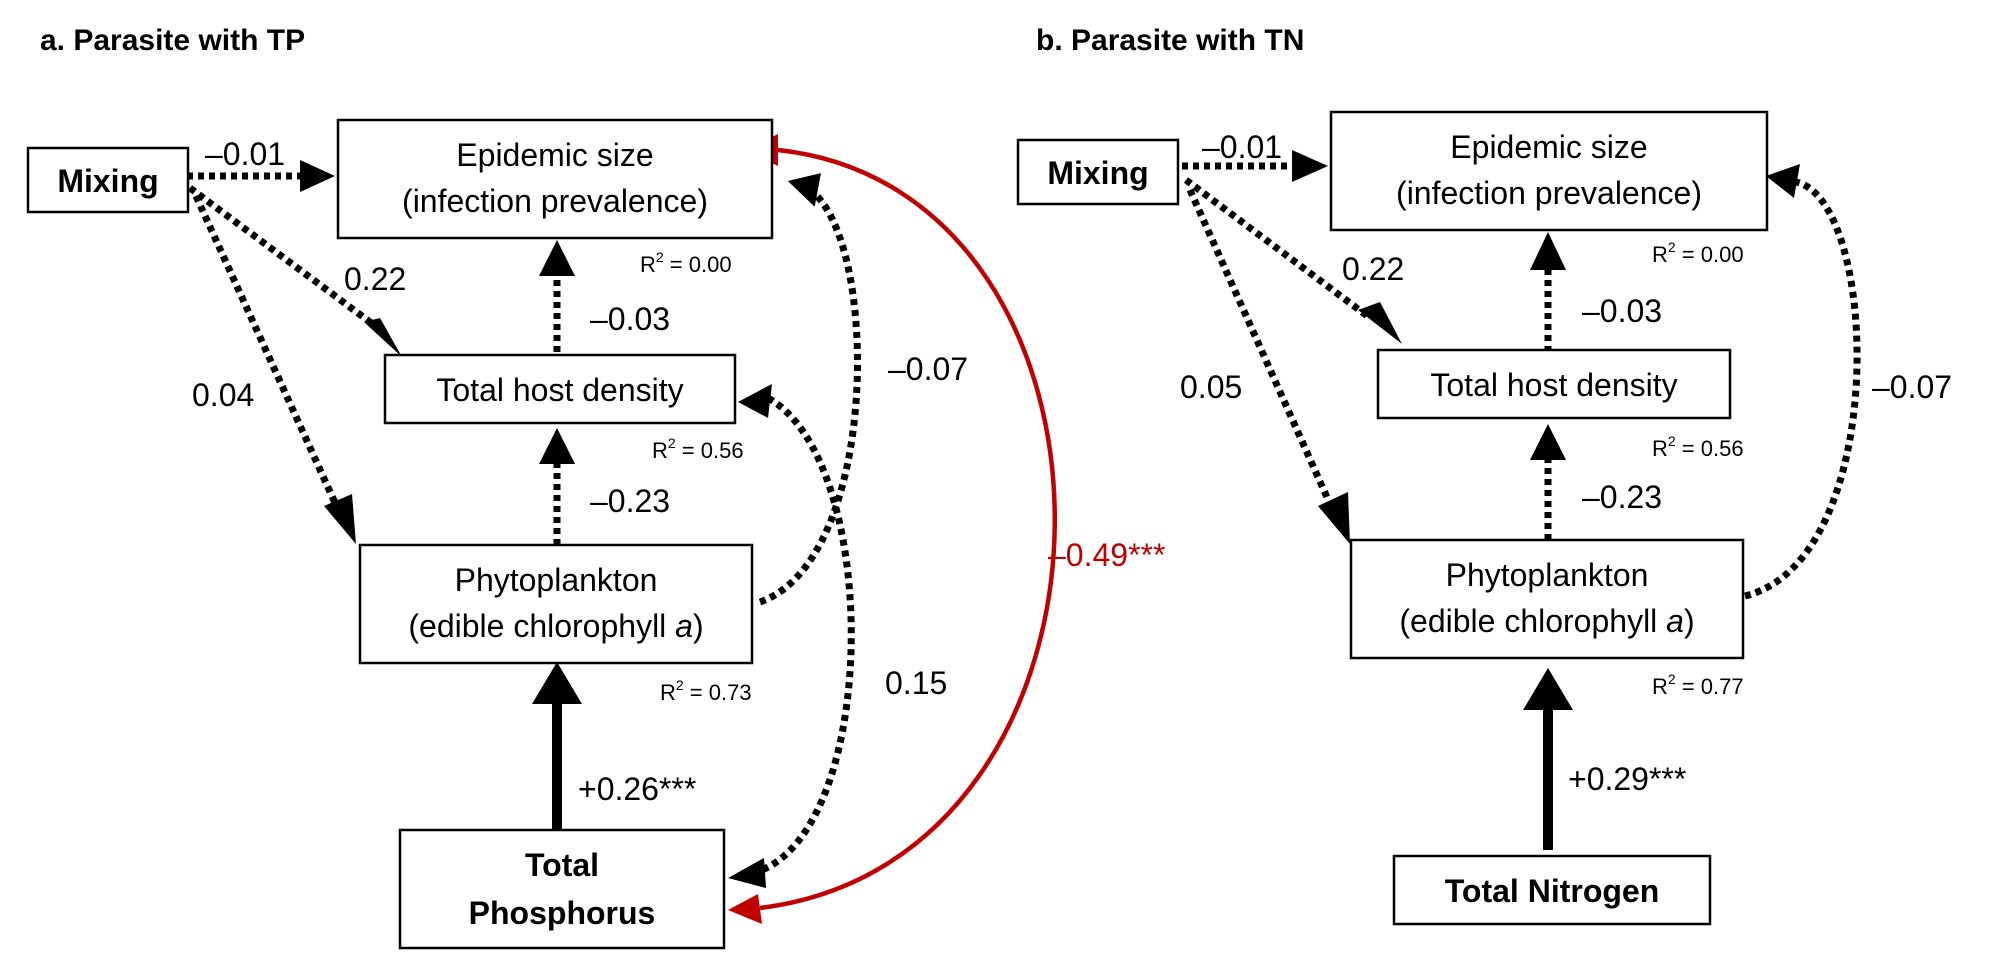  What do you see at coordinates (1106, 555) in the screenshot?
I see `coef-nutrient-epidemic: –0.49***` at bounding box center [1106, 555].